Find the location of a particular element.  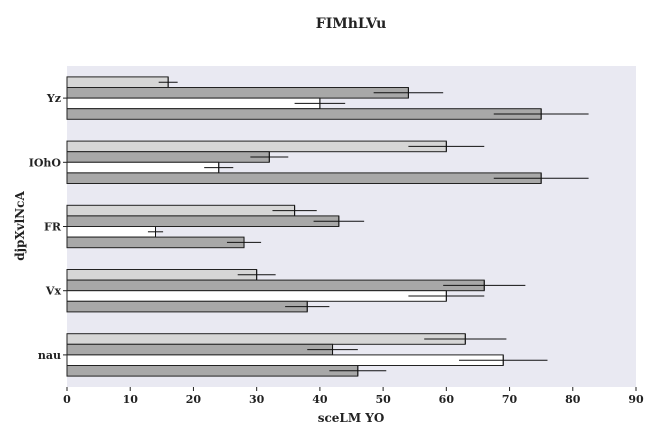

x-tick-label: 0 is located at coordinates (67, 399).